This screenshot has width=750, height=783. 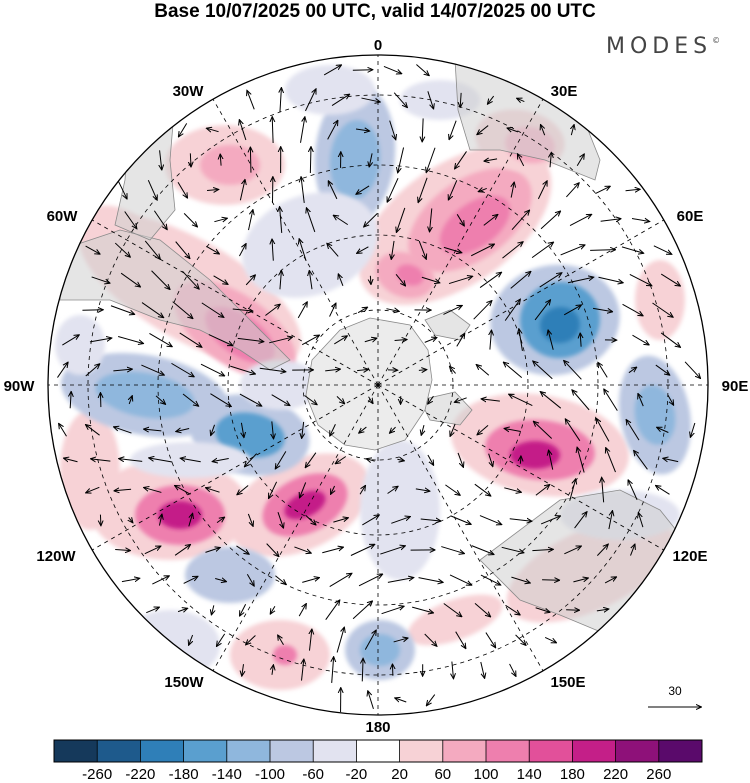 What do you see at coordinates (56, 556) in the screenshot?
I see `lon-label-120w: 120W` at bounding box center [56, 556].